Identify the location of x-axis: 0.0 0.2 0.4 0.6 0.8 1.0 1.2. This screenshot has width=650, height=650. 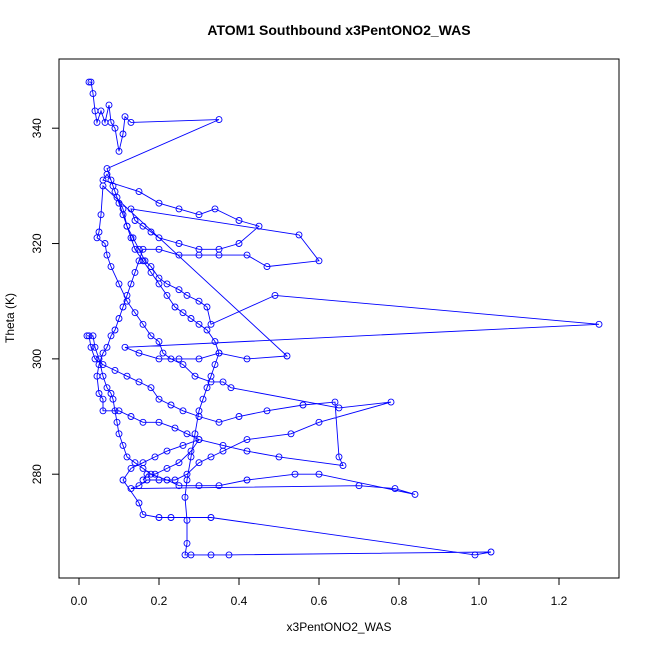
(319, 593).